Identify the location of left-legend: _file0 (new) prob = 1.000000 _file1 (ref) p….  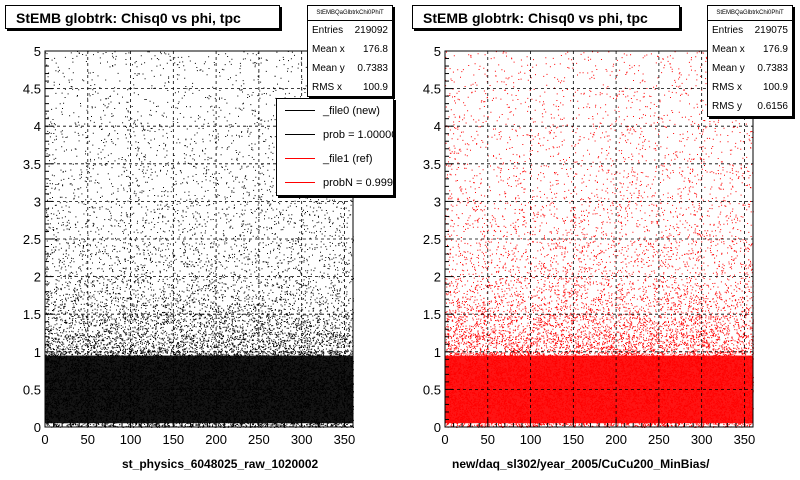
(335, 147).